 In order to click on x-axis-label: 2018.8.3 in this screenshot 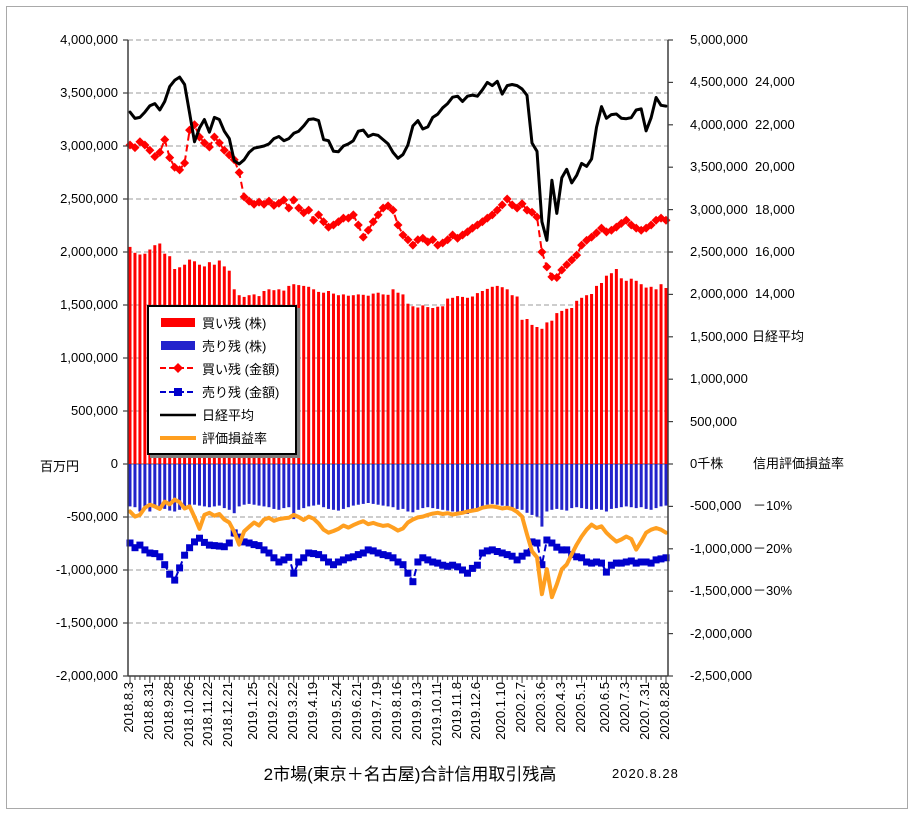, I will do `click(128, 707)`.